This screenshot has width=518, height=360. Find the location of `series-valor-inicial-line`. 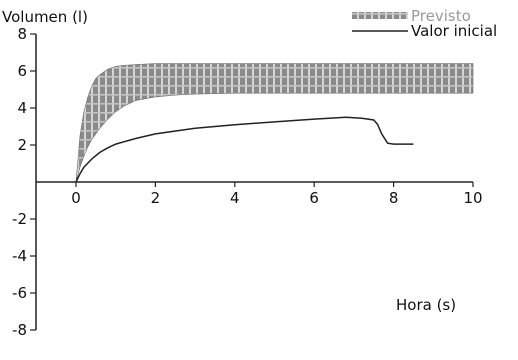

series-valor-inicial-line is located at coordinates (244, 149).